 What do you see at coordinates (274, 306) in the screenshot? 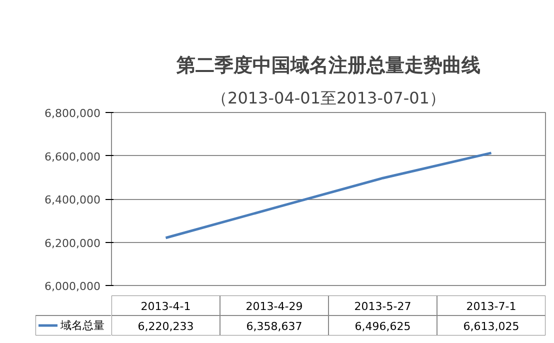
I see `x-tick-label: 2013-4-29` at bounding box center [274, 306].